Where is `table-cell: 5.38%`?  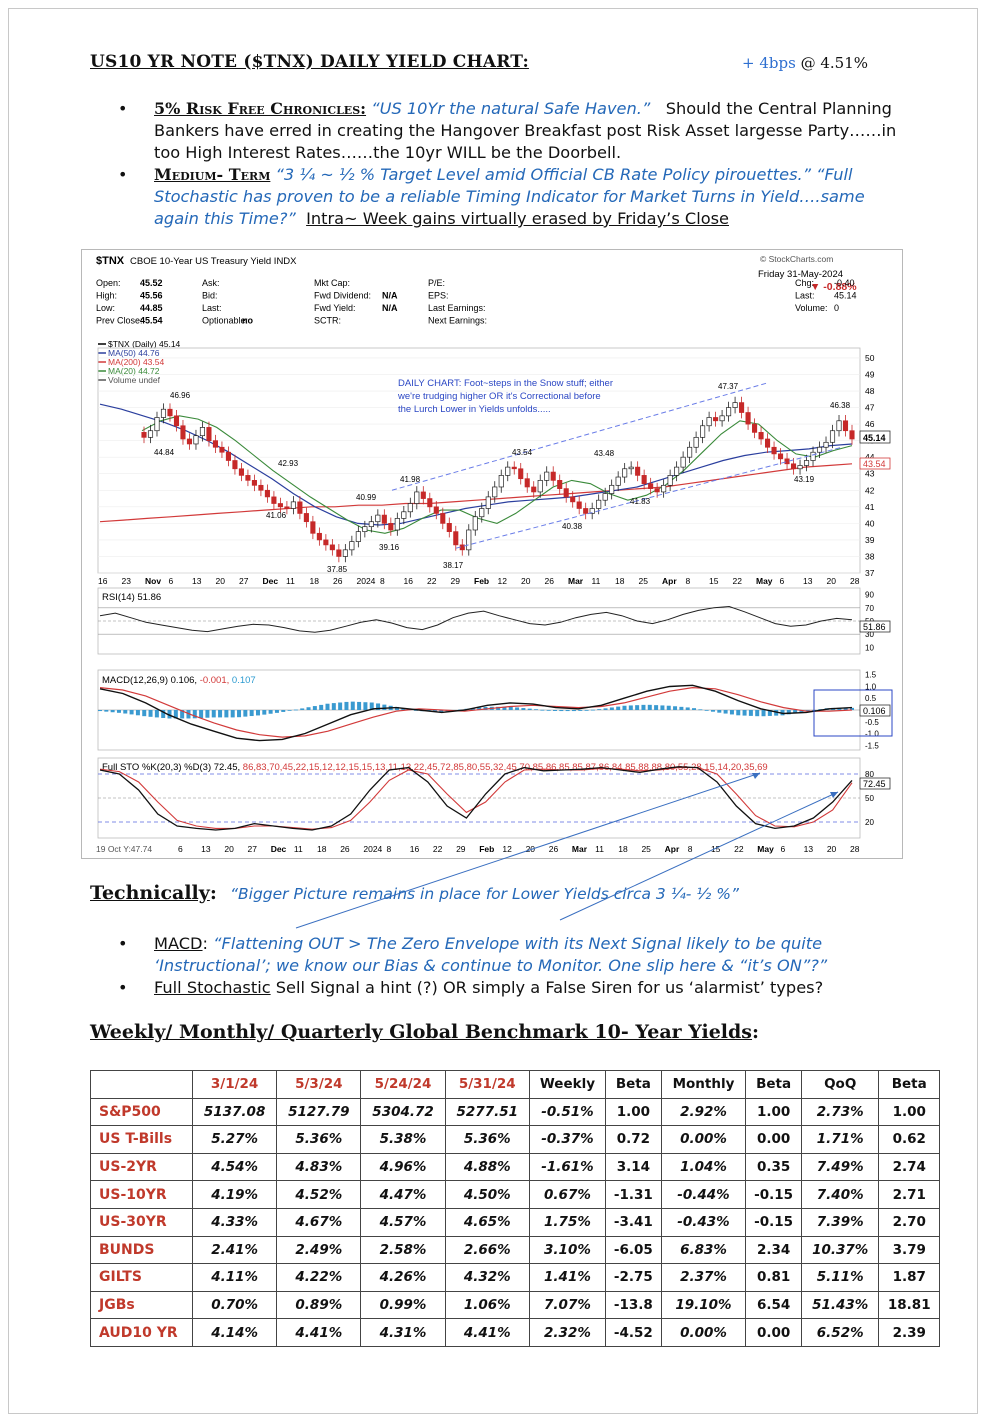 table-cell: 5.38% is located at coordinates (403, 1139).